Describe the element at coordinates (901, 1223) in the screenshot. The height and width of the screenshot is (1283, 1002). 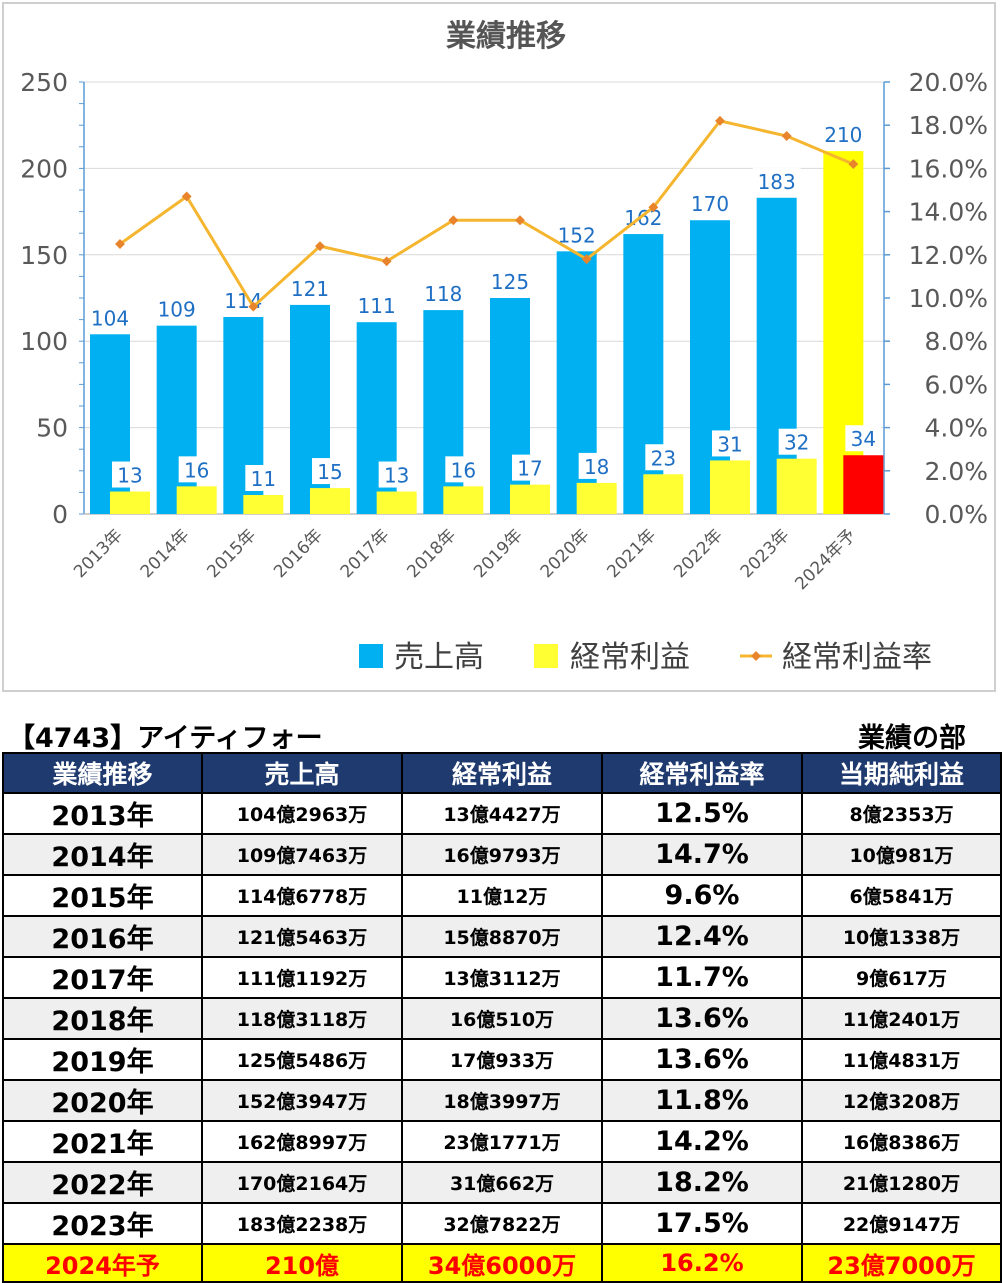
I see `row-net-income: 22億9147万` at that location.